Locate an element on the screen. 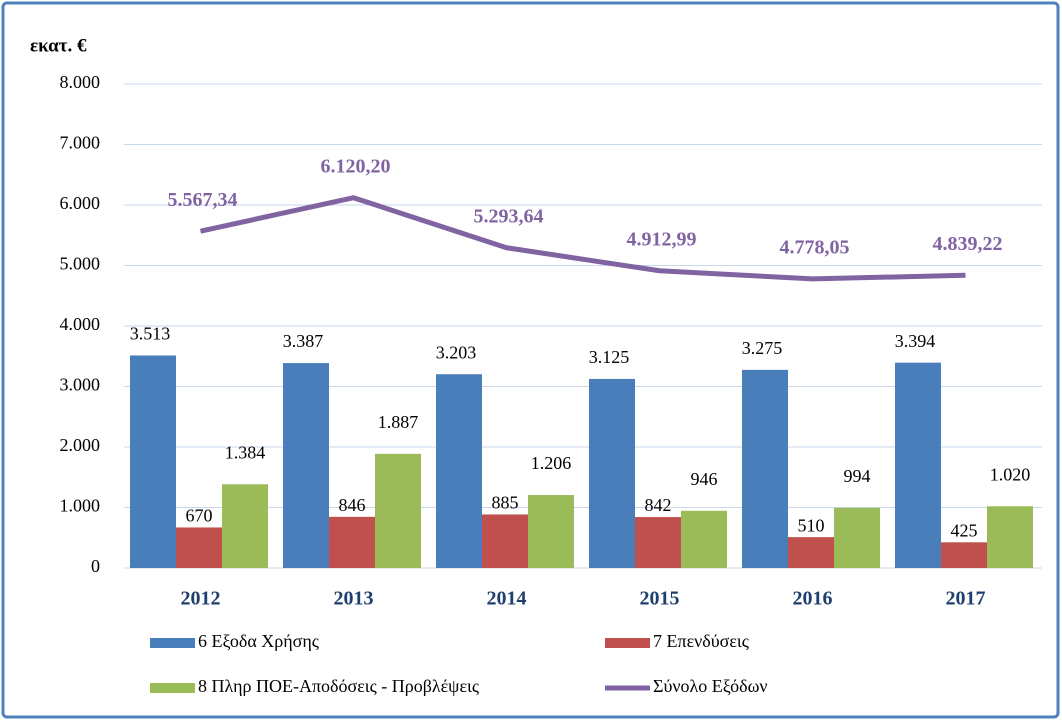 This screenshot has height=721, width=1062. data-label: 1.887 is located at coordinates (398, 422).